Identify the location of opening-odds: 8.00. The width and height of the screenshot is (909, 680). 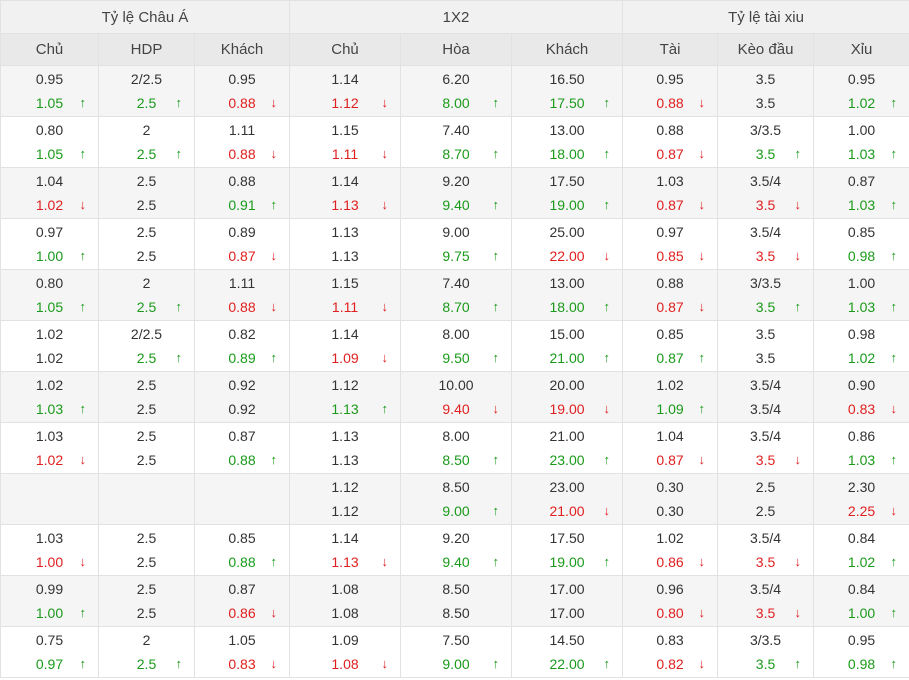
(456, 436).